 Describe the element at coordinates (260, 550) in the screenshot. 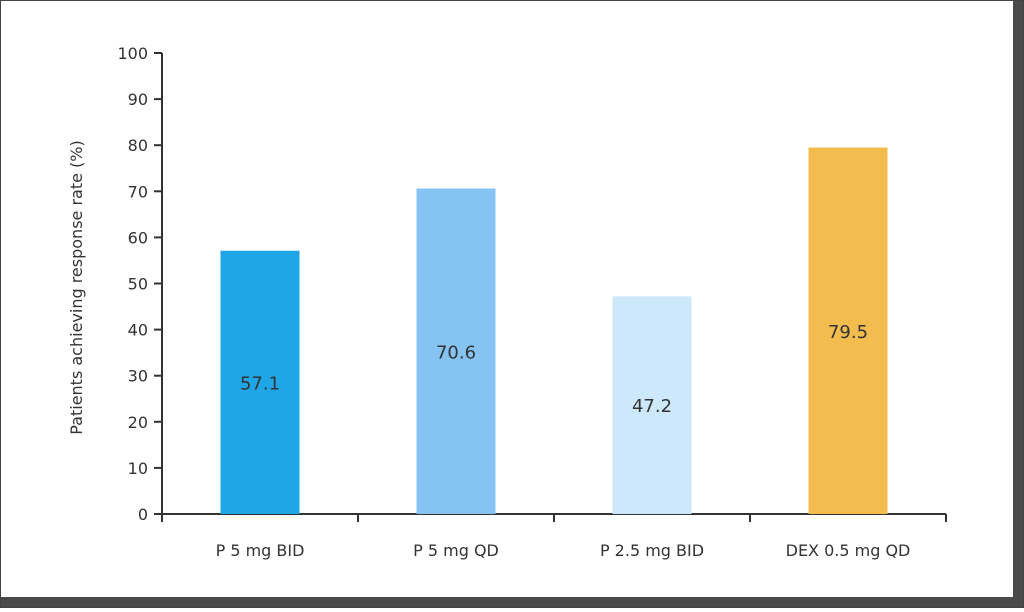

I see `x-category-label: P 5 mg BID` at that location.